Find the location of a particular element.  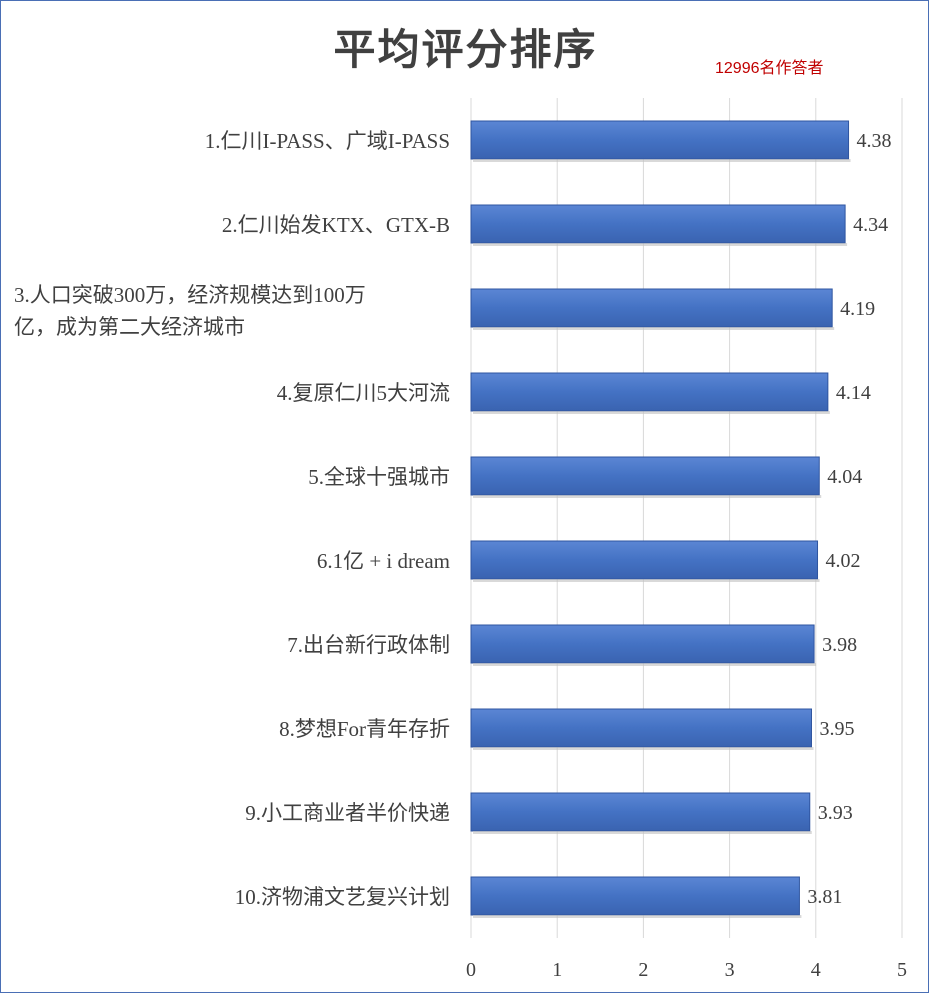

data-label: 4.19 is located at coordinates (857, 309).